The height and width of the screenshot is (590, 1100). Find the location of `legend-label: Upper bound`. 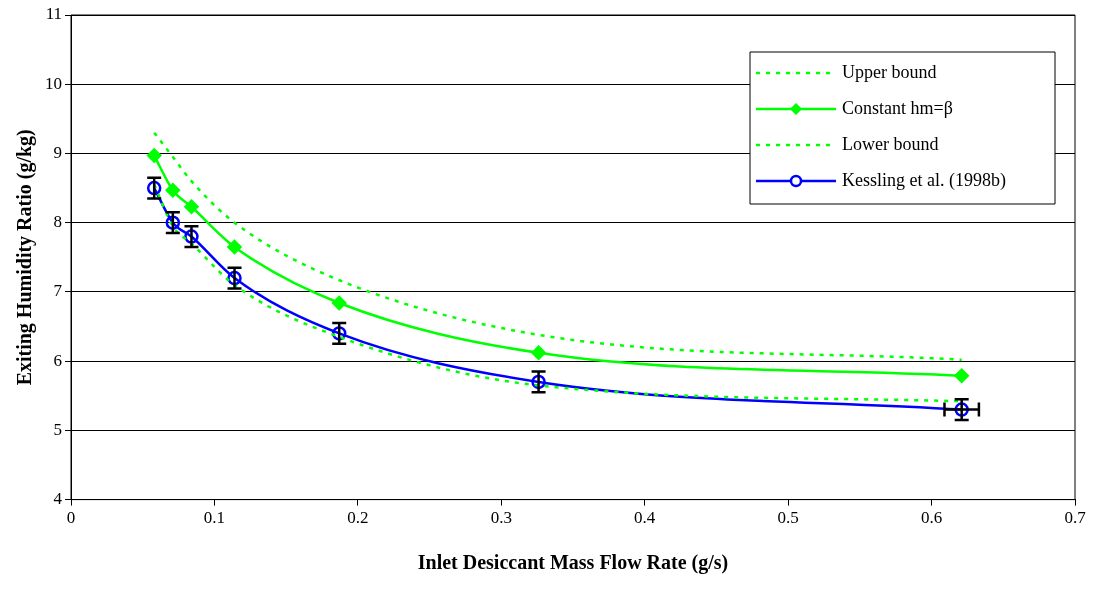

legend-label: Upper bound is located at coordinates (889, 71).